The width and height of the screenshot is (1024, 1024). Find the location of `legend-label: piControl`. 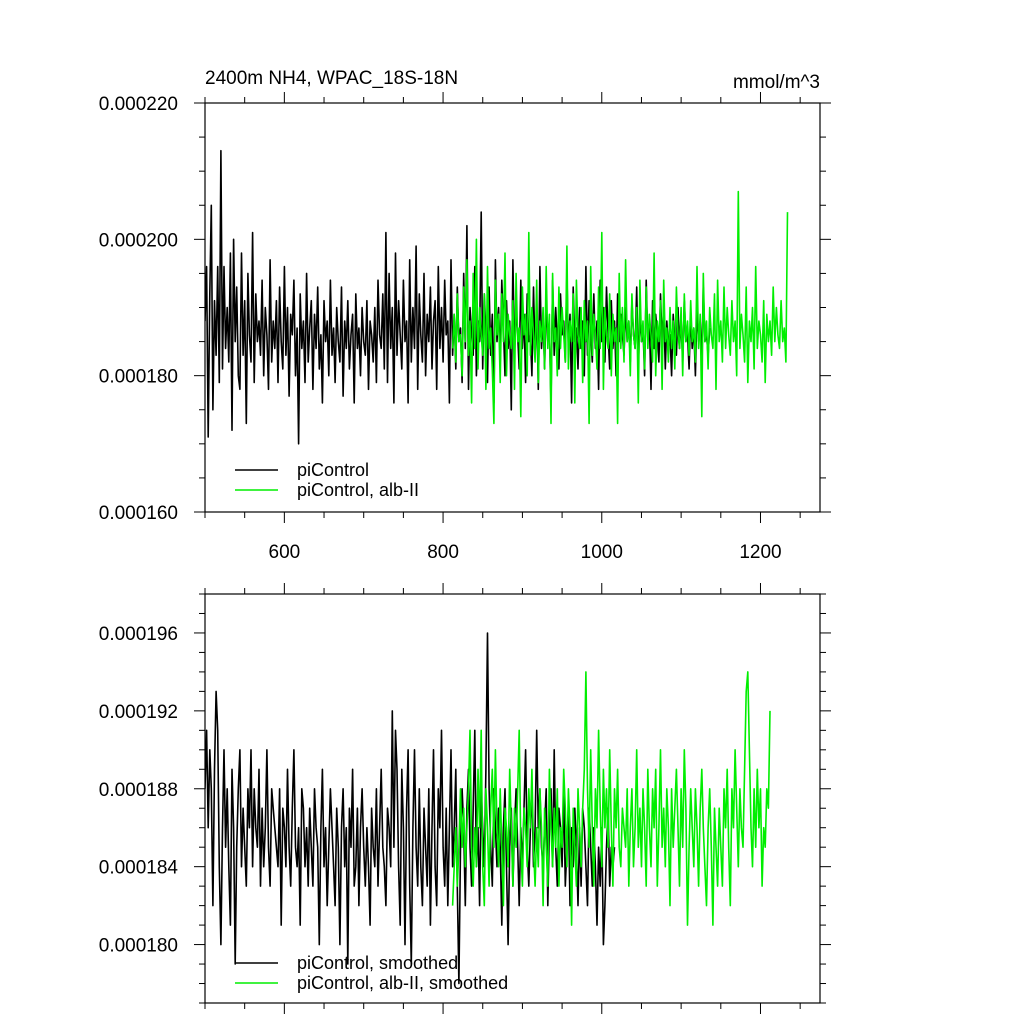

legend-label: piControl is located at coordinates (333, 470).